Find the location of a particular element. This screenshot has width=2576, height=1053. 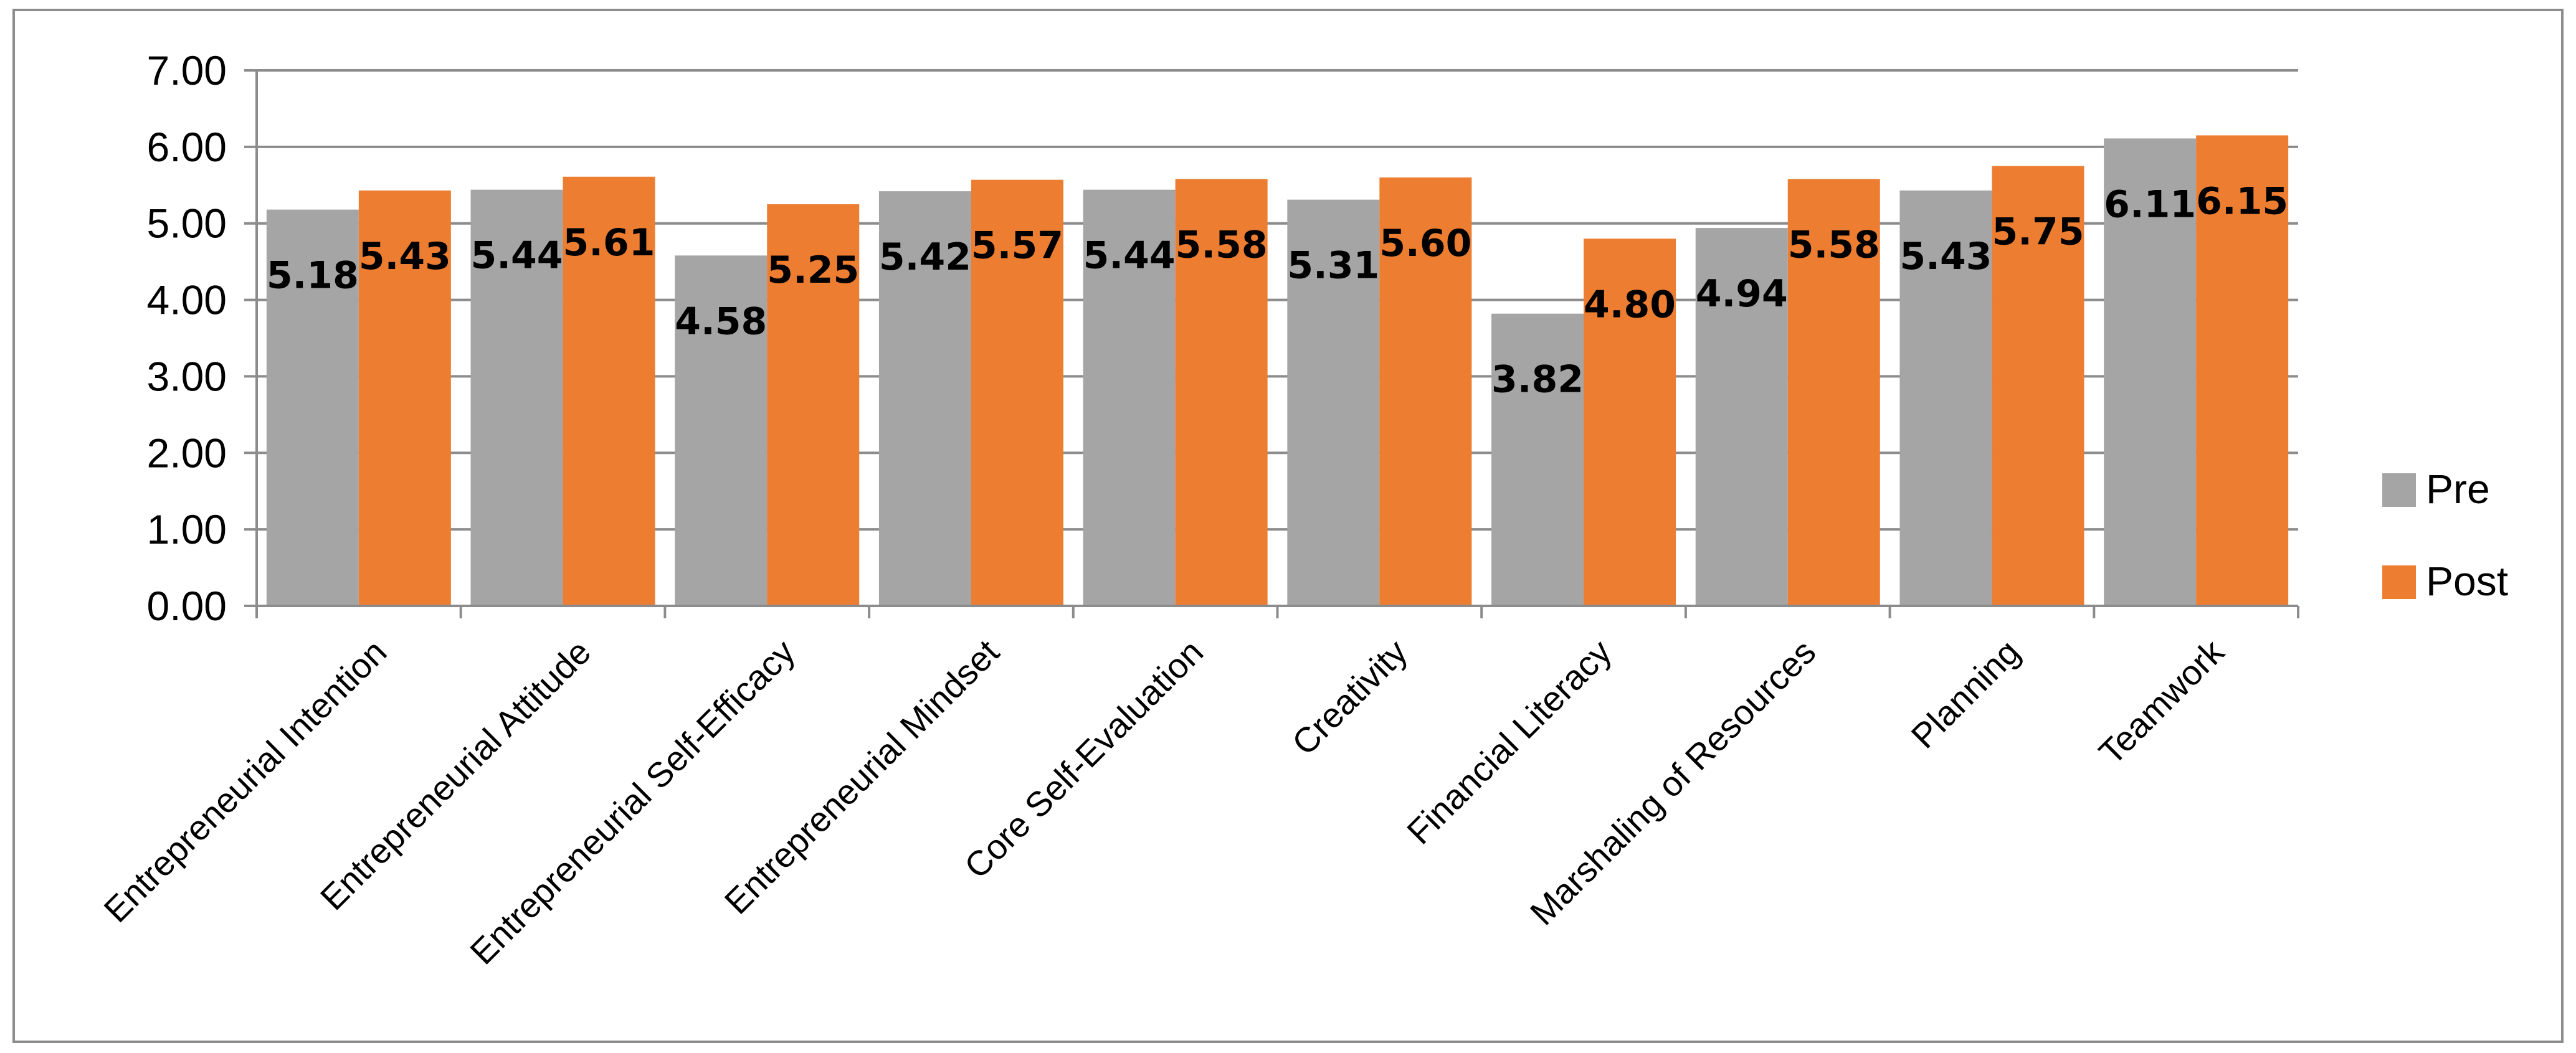

y-tick-label: 7.00 is located at coordinates (187, 70).